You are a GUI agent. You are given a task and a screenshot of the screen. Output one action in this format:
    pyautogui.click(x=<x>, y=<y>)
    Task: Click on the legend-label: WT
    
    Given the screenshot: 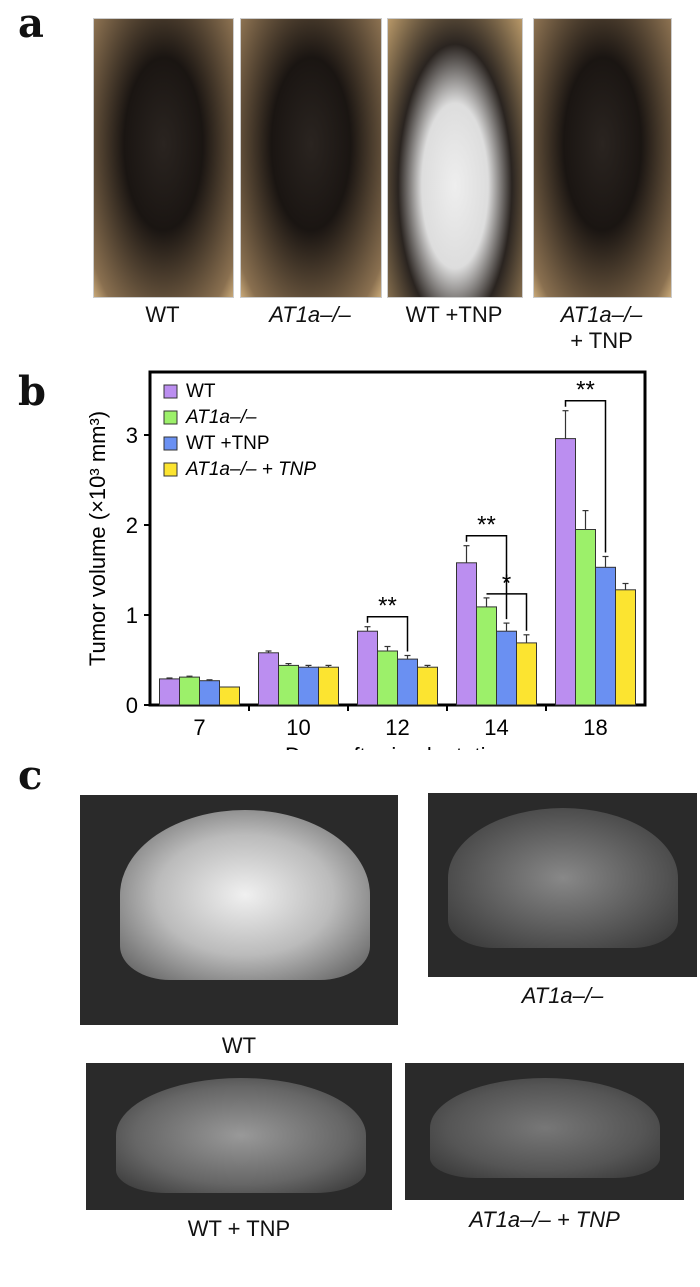 What is the action you would take?
    pyautogui.click(x=201, y=391)
    